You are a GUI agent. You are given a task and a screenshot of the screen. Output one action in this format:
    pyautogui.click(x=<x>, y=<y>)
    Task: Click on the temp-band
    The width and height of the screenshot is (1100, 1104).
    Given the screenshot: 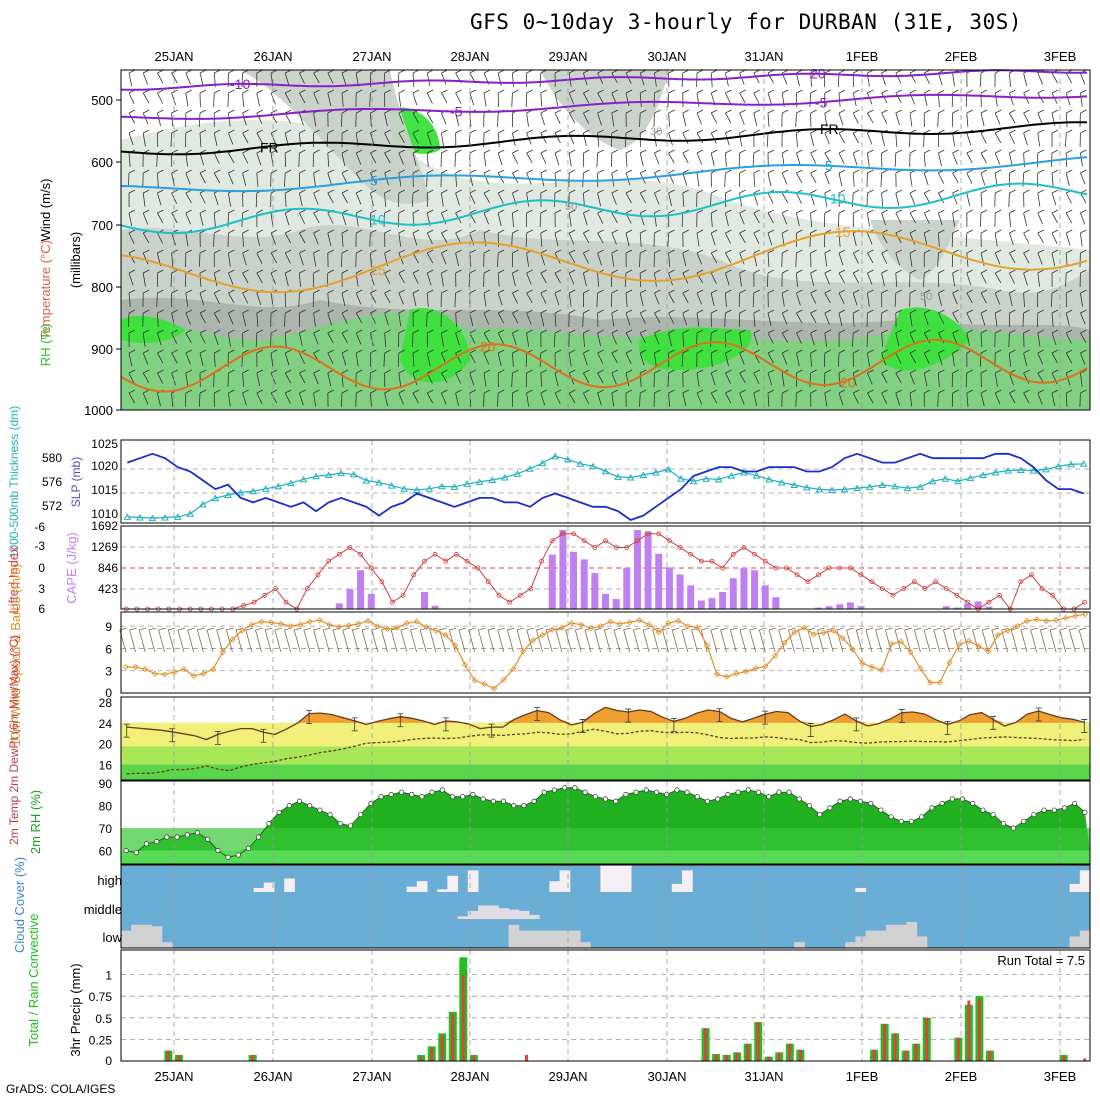 What is the action you would take?
    pyautogui.click(x=605, y=772)
    